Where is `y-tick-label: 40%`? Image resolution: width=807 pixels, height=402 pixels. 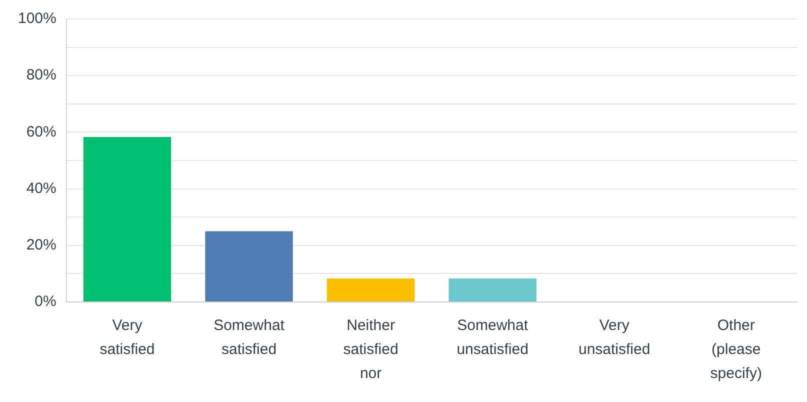
y-tick-label: 40% is located at coordinates (41, 188).